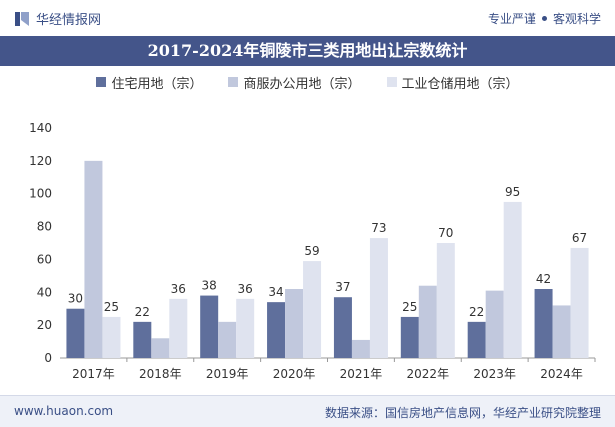 The image size is (615, 427). Describe the element at coordinates (44, 259) in the screenshot. I see `y-tick-label: 60` at that location.